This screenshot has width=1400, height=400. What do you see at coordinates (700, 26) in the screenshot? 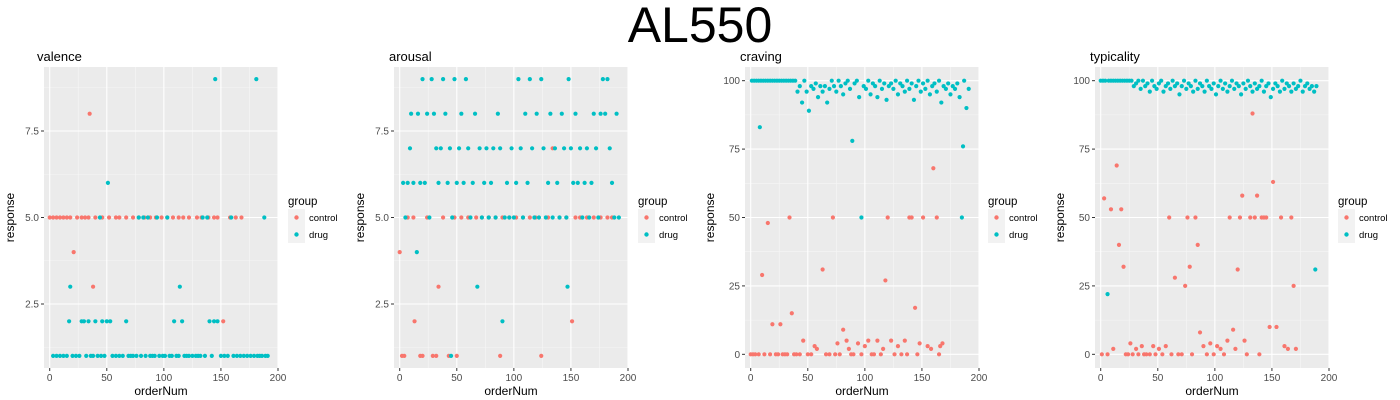
I see `main-title: AL550` at bounding box center [700, 26].